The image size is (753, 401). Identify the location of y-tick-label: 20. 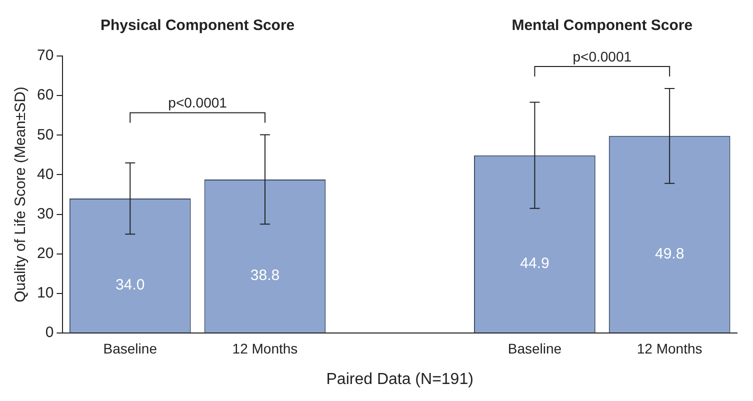
(45, 253).